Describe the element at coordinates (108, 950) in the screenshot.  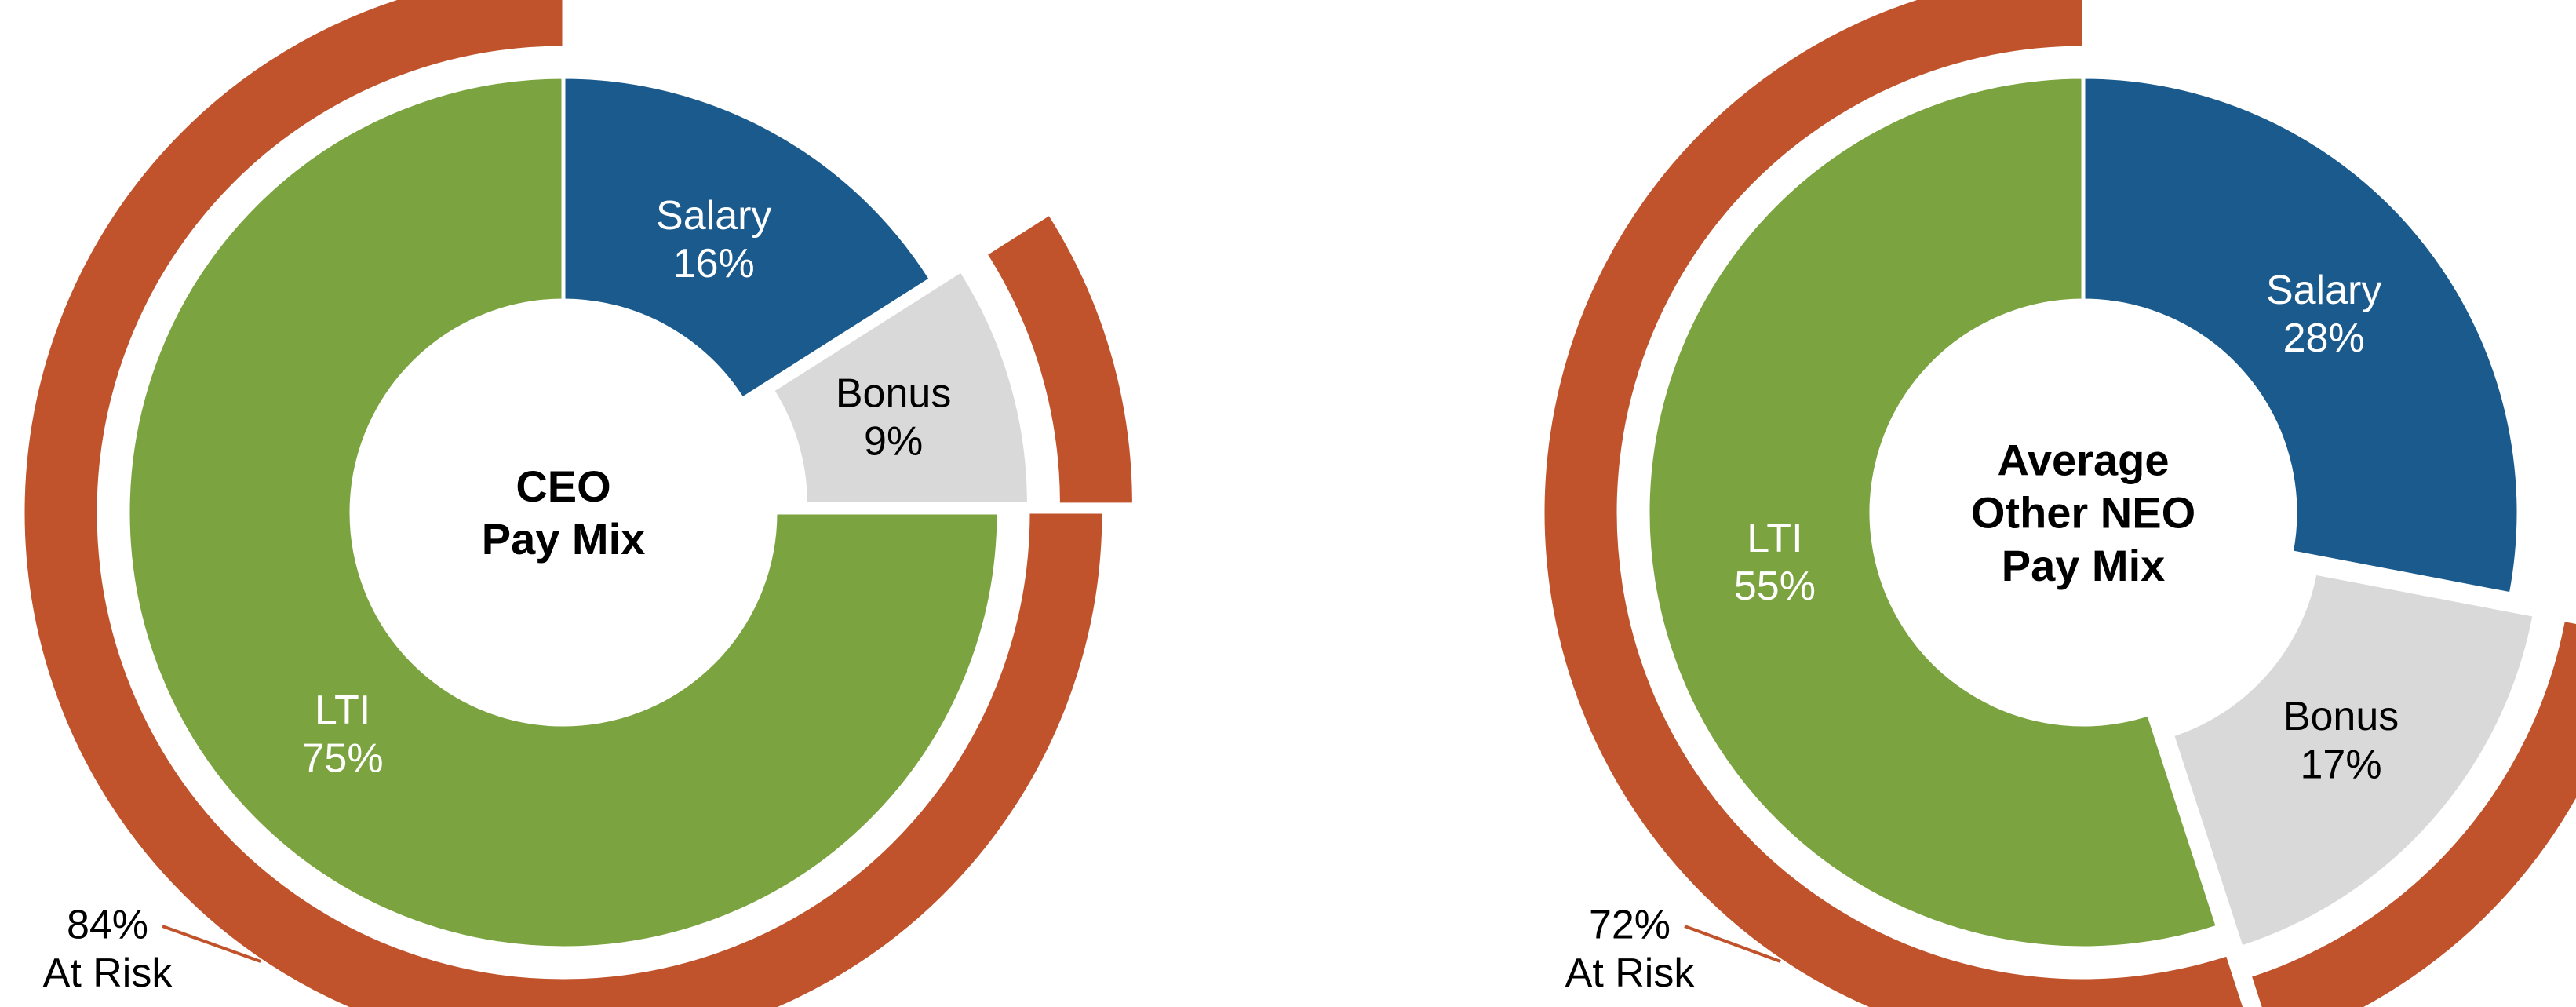
I see `at-risk-label: 84% At Risk` at that location.